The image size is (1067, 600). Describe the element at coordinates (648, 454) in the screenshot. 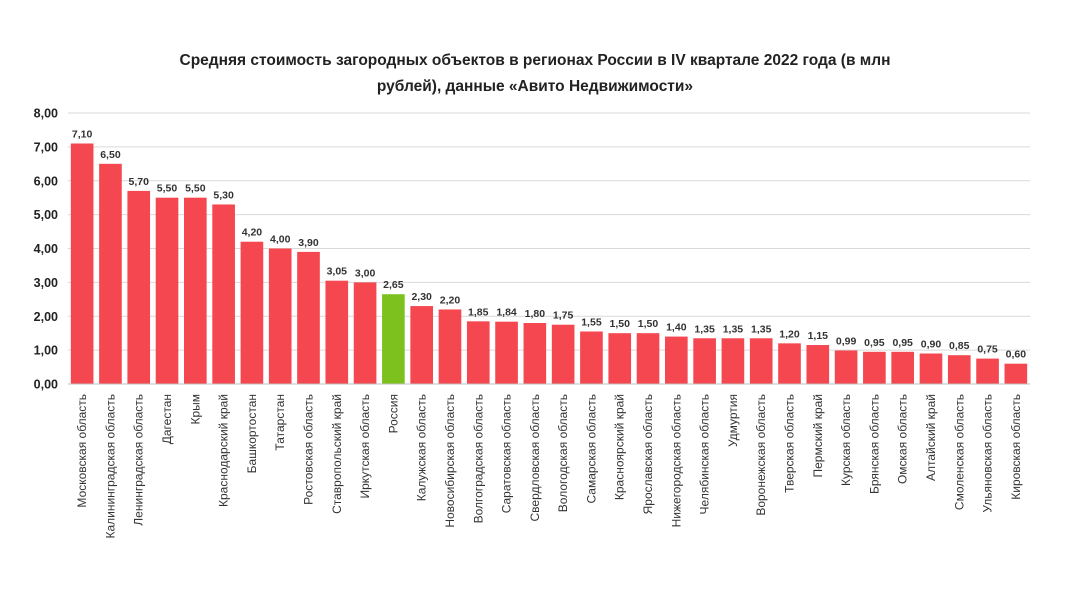

I see `x-tick-label: Ярославская область` at that location.